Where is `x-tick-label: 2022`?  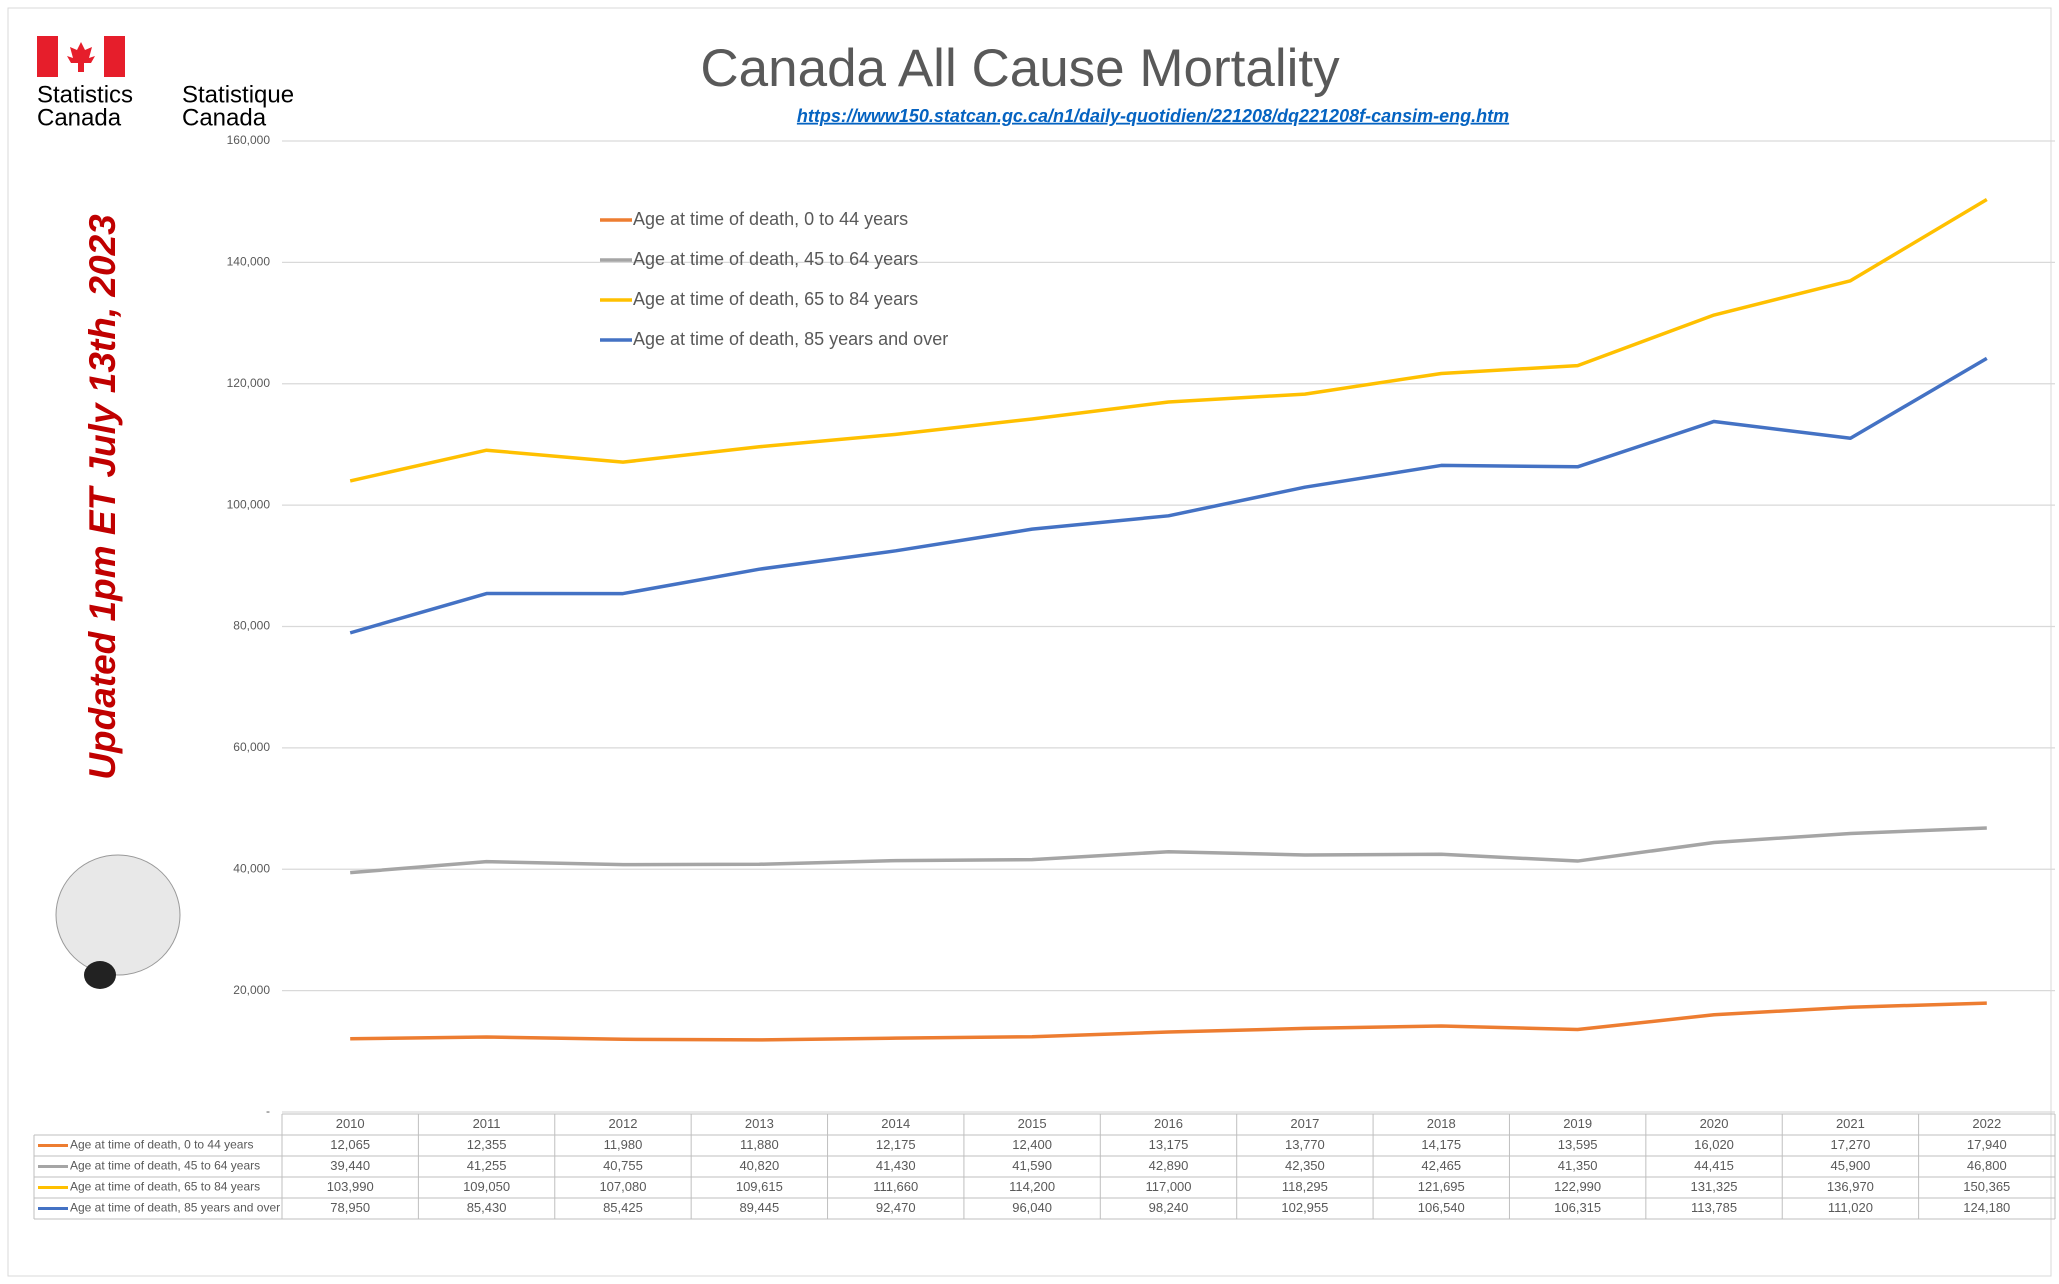 x-tick-label: 2022 is located at coordinates (1986, 1123).